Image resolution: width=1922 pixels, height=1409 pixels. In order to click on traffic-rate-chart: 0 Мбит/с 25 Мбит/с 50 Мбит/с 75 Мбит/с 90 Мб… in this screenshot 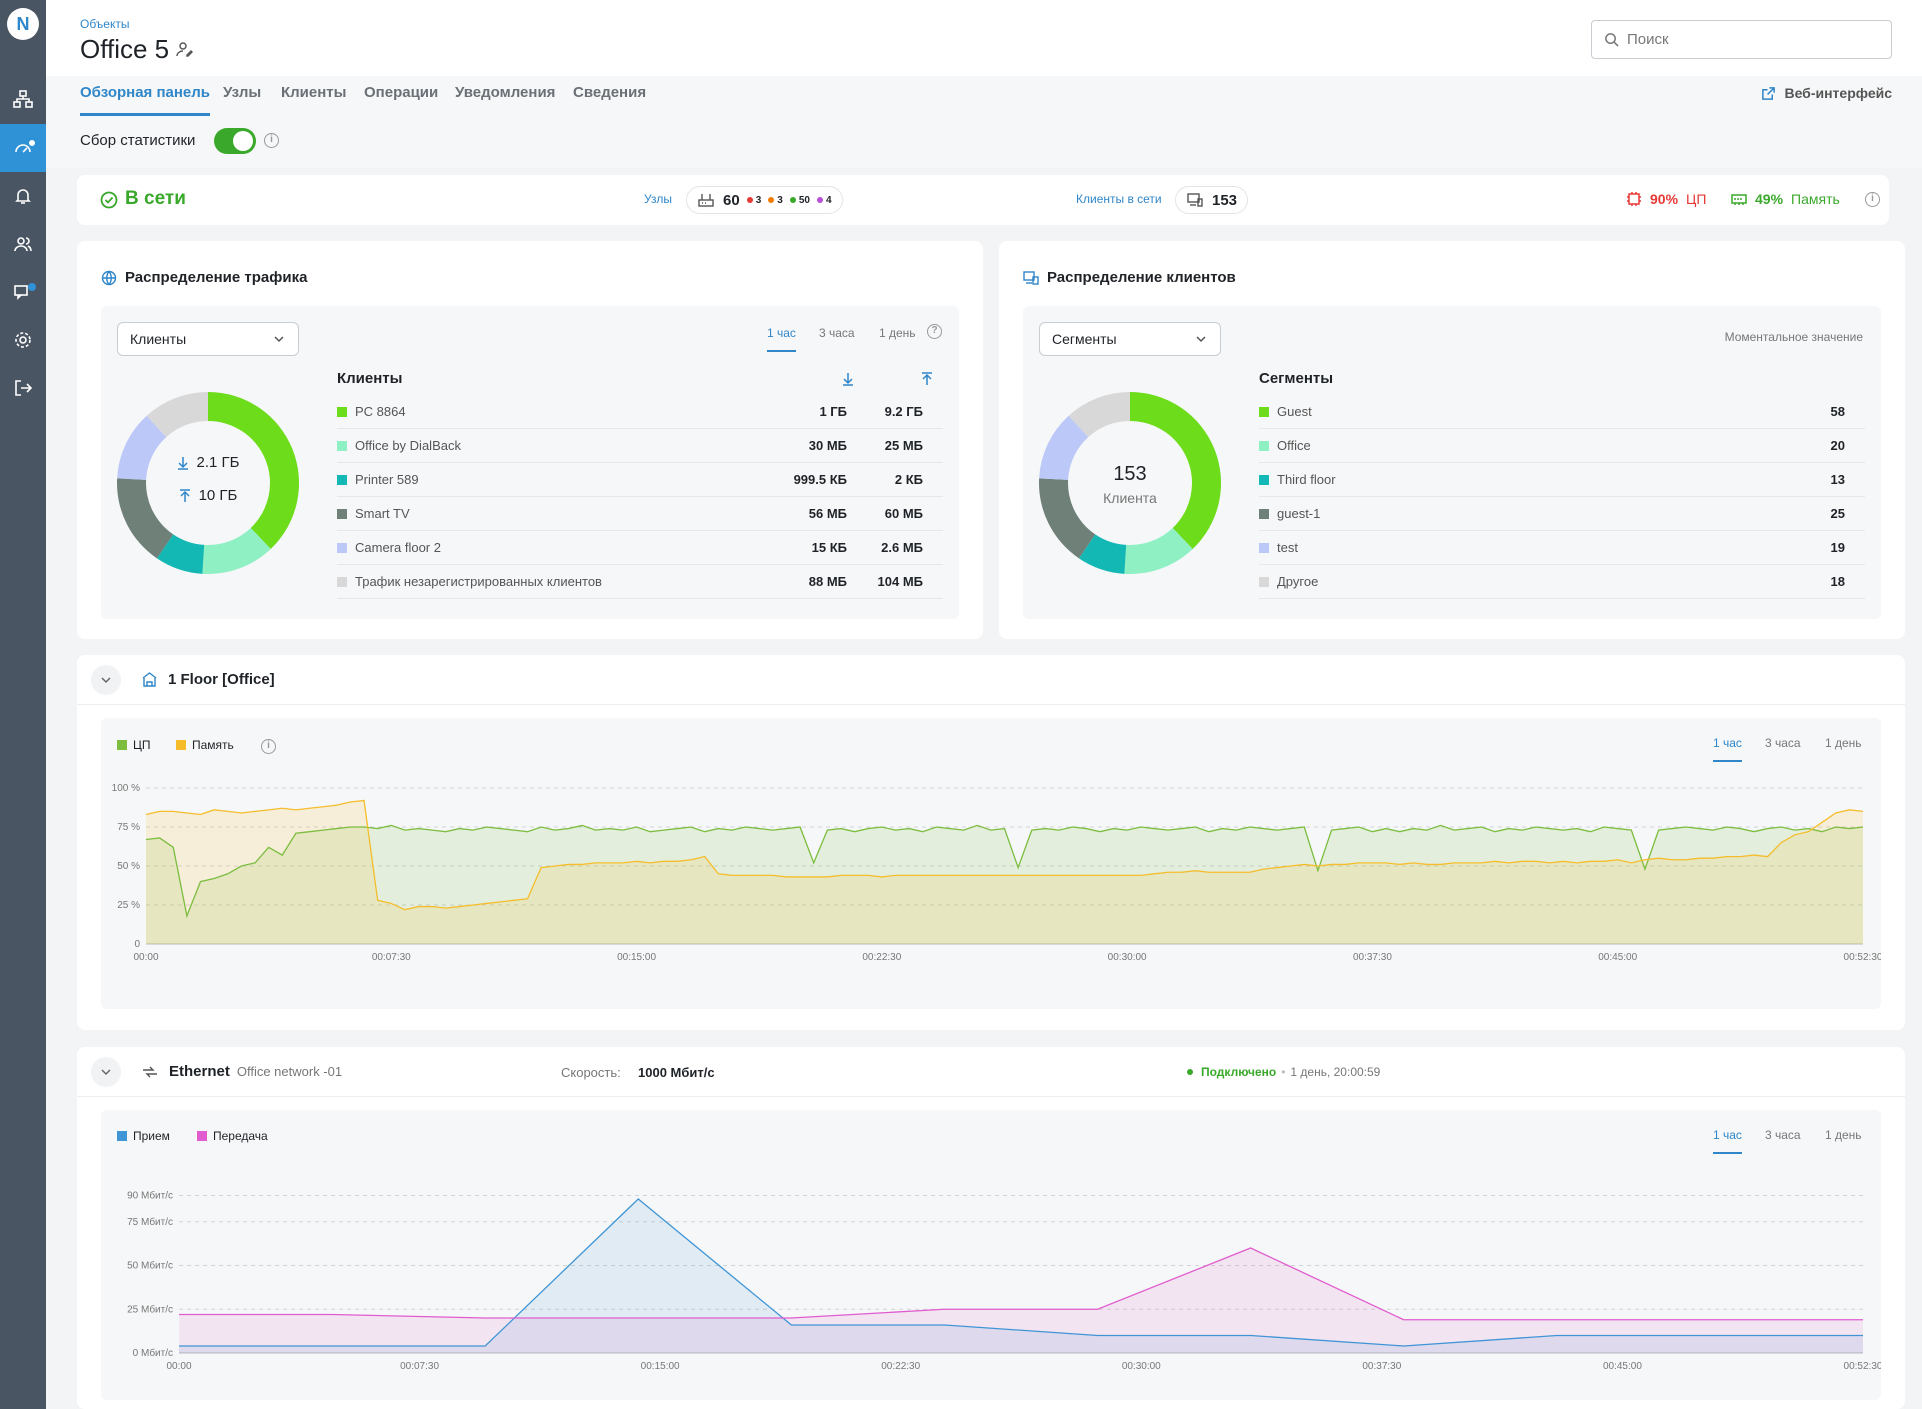, I will do `click(1004, 1281)`.